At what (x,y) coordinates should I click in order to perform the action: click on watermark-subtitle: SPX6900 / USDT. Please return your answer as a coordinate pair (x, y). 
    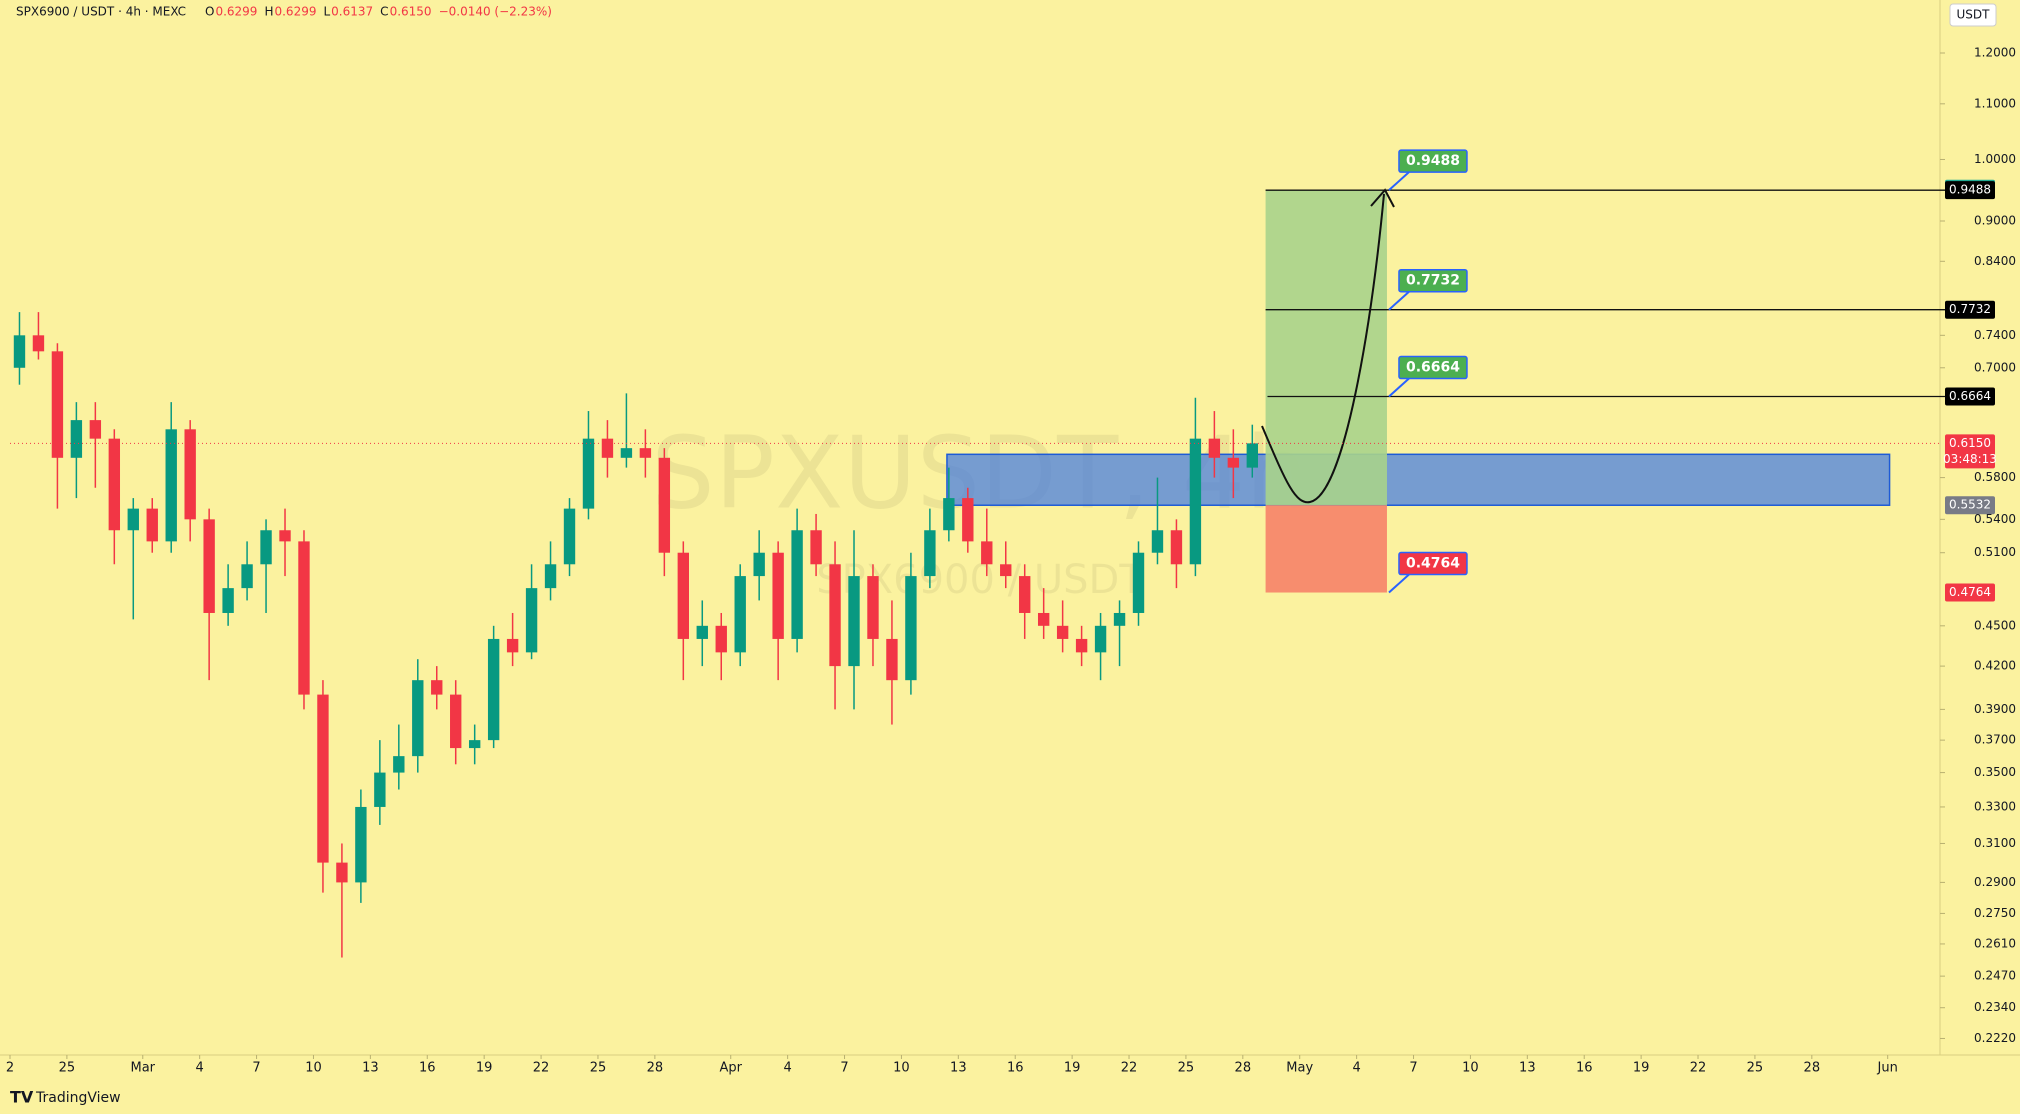
    Looking at the image, I should click on (980, 580).